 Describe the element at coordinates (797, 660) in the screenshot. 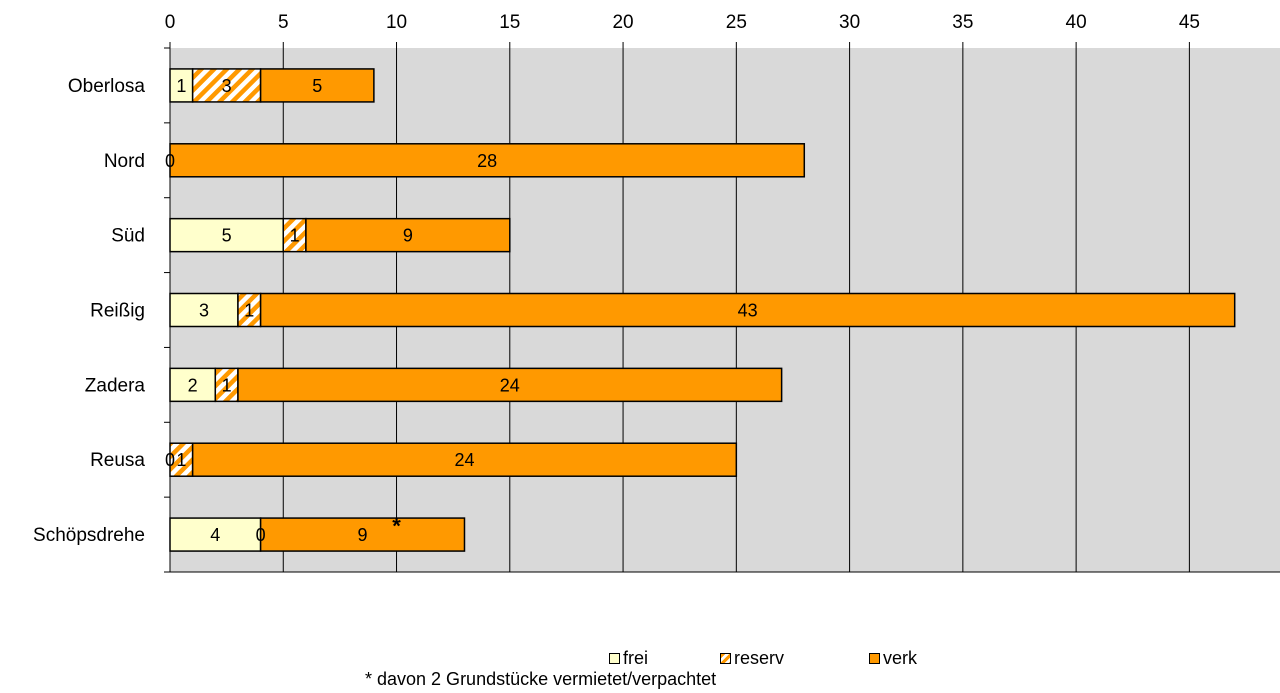

I see `legend: frei reserv verk` at that location.